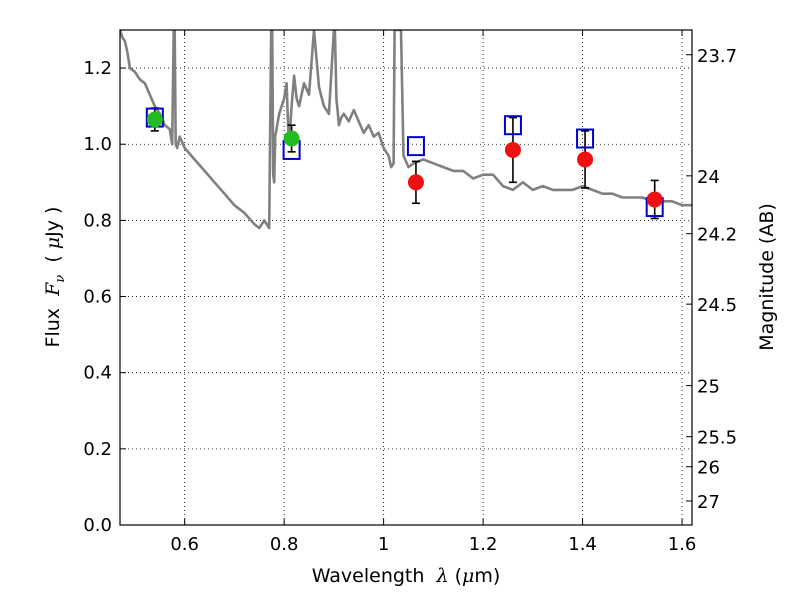 The width and height of the screenshot is (800, 600). Describe the element at coordinates (97, 68) in the screenshot. I see `y-tick-label: 1.2` at that location.